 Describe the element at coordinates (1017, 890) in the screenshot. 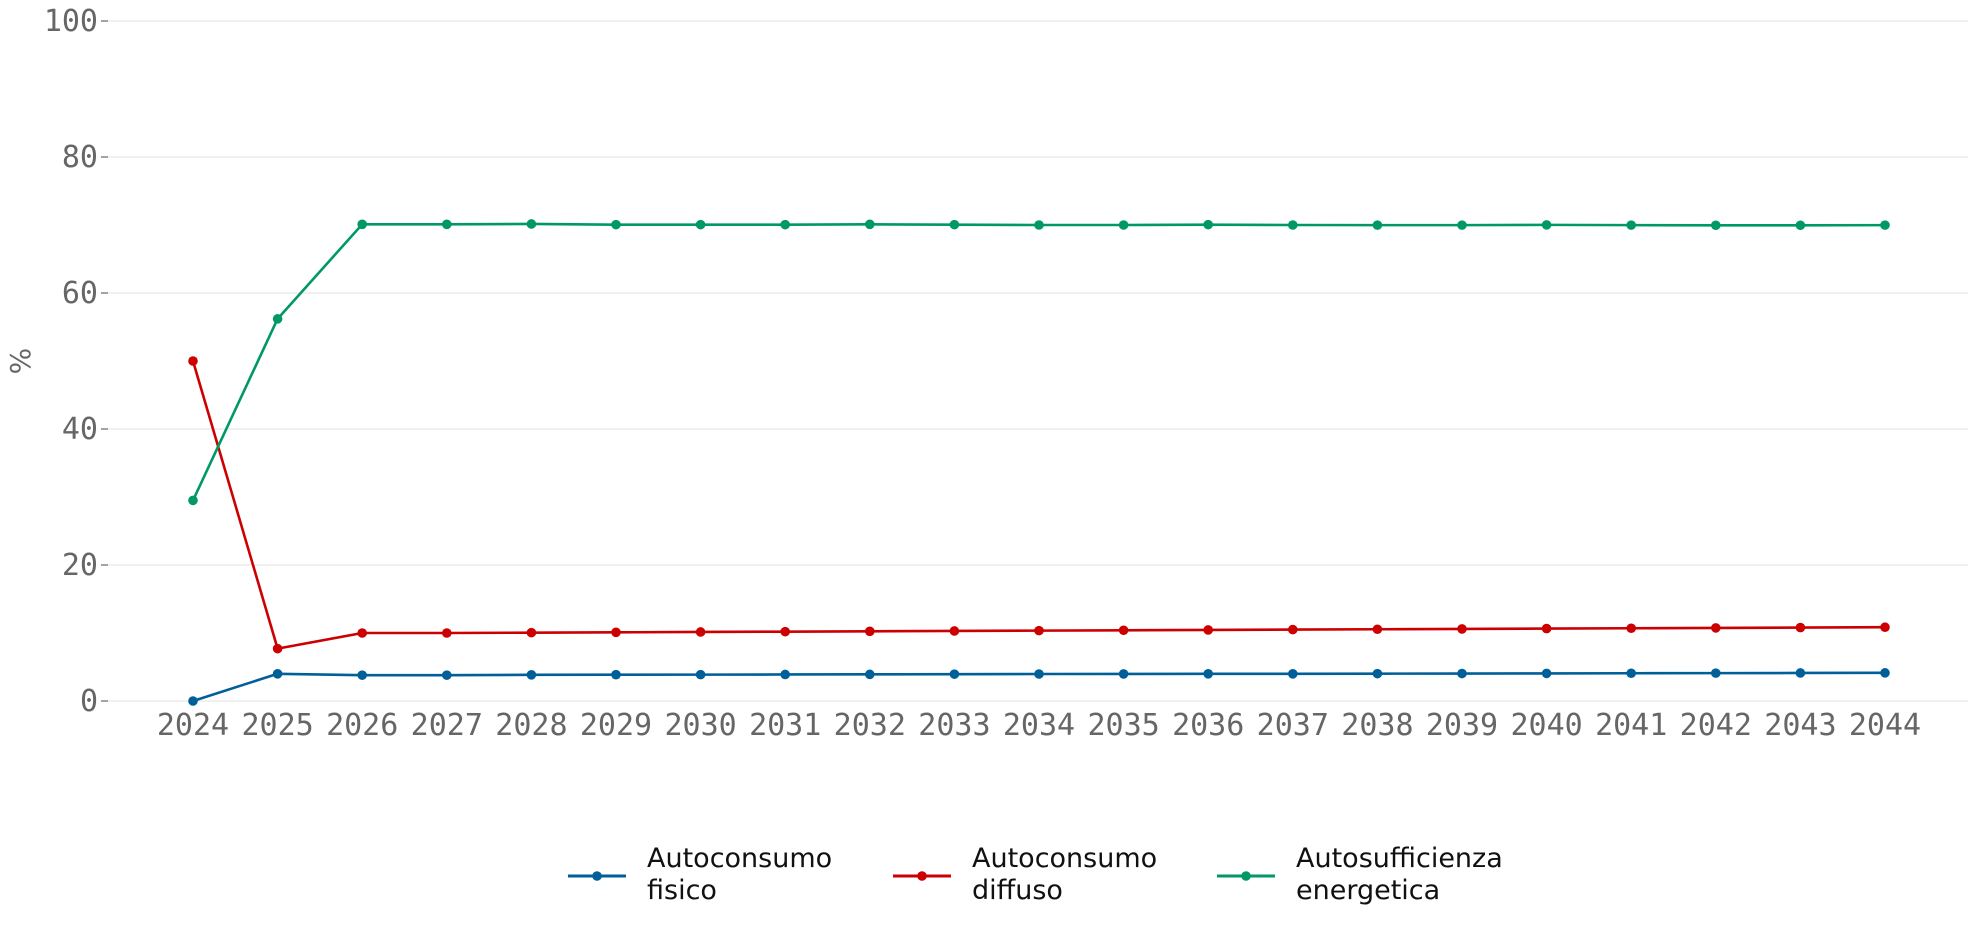

I see `legend-label-line: diffuso` at that location.